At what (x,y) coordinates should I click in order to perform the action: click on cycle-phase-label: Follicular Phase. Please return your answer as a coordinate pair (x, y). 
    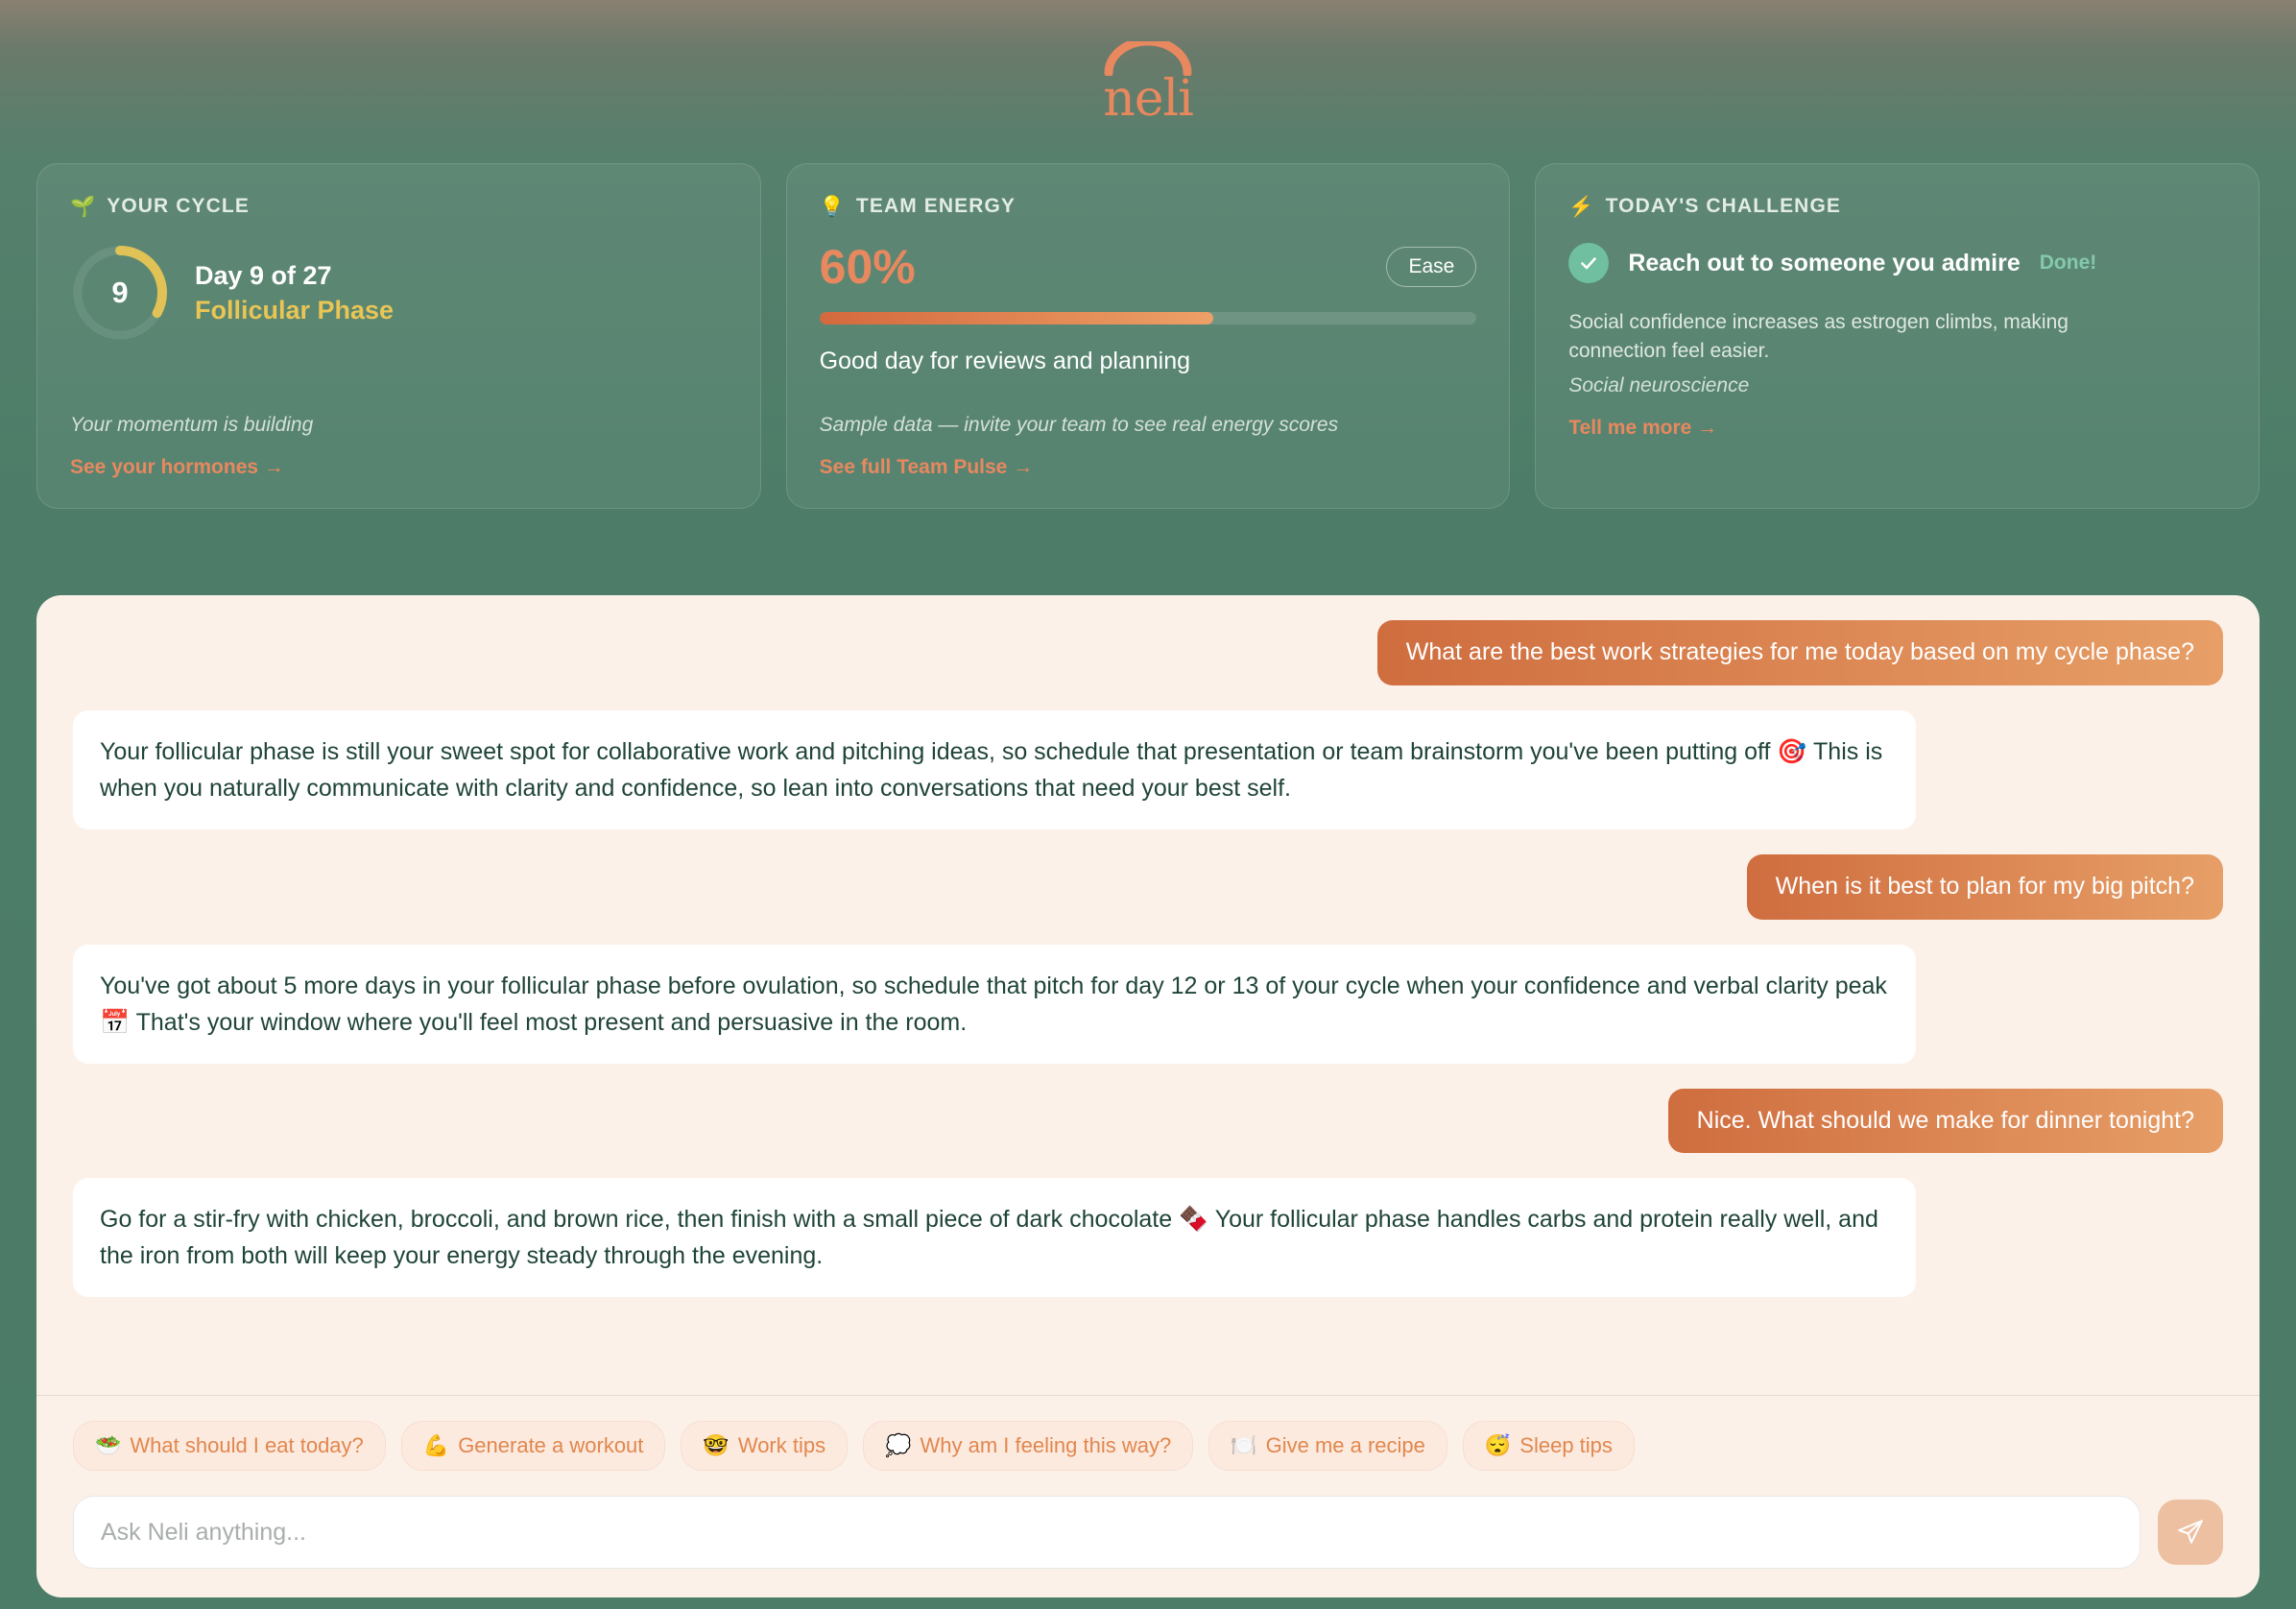
    Looking at the image, I should click on (295, 310).